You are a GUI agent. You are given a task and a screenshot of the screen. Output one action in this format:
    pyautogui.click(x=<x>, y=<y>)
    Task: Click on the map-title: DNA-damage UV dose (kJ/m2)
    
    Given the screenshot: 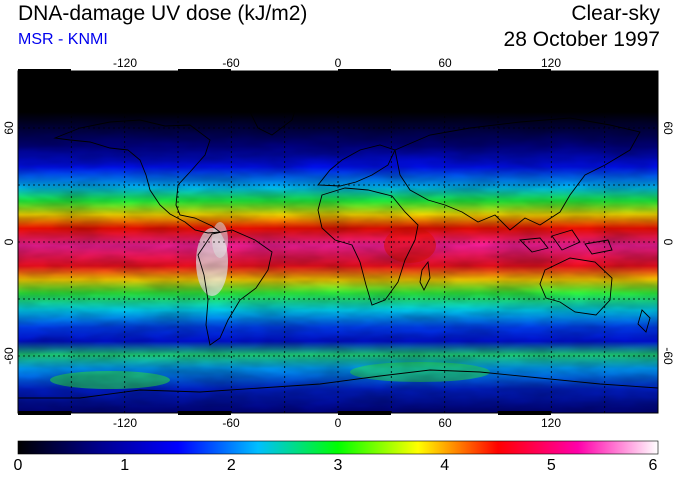 What is the action you would take?
    pyautogui.click(x=163, y=13)
    